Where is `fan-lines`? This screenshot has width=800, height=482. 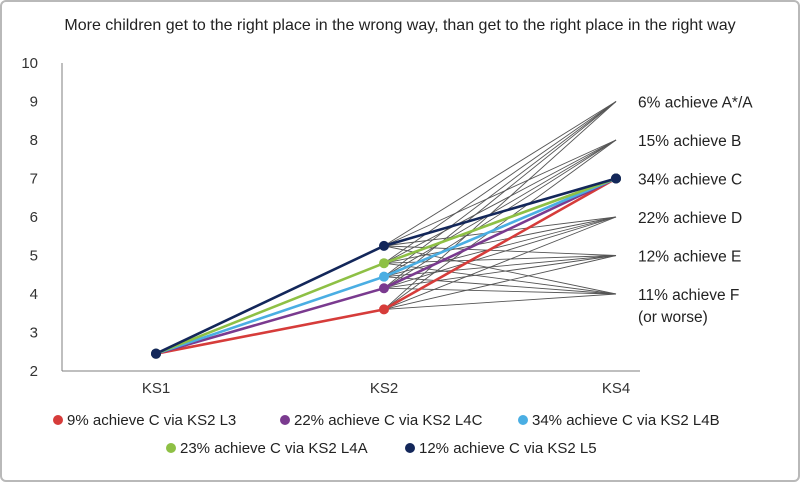
fan-lines is located at coordinates (500, 205).